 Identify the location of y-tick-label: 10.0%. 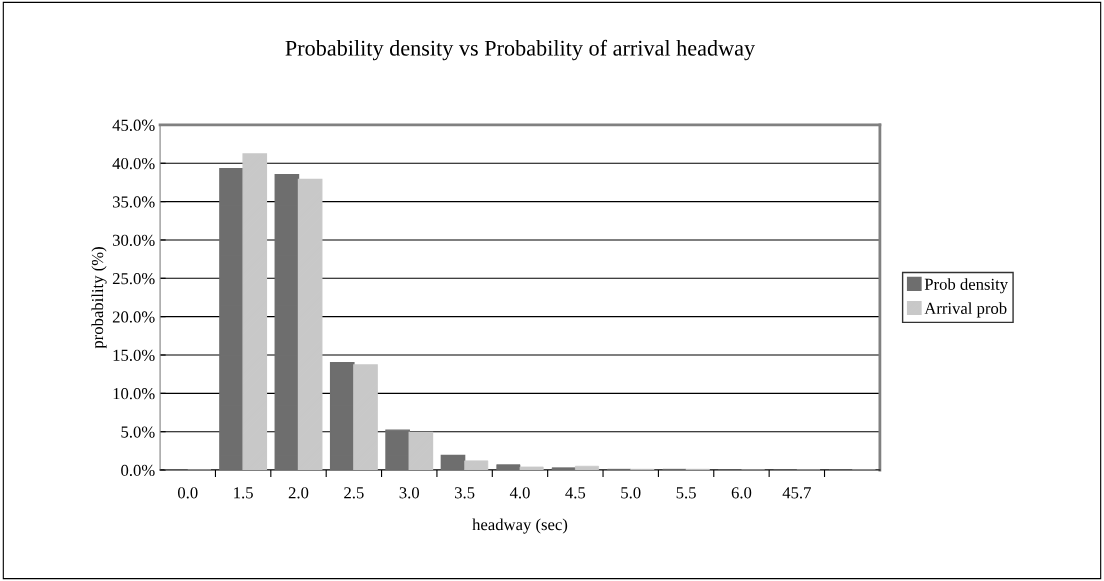
(134, 394).